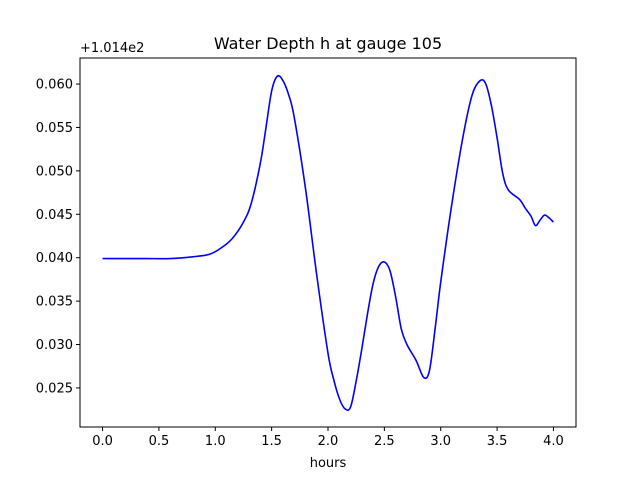 This screenshot has width=640, height=484. I want to click on x-tick-label: 3.5, so click(497, 441).